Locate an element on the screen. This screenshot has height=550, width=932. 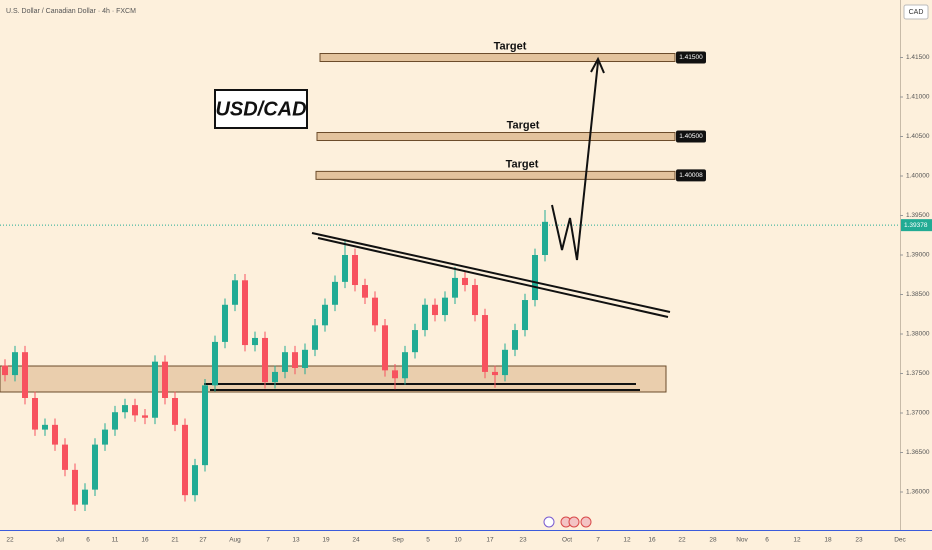
badge-text: USD/CAD is located at coordinates (260, 109).